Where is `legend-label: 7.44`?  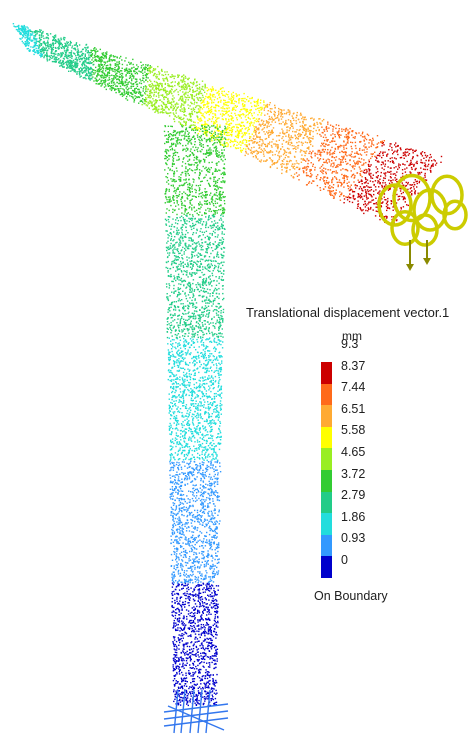
legend-label: 7.44 is located at coordinates (353, 387).